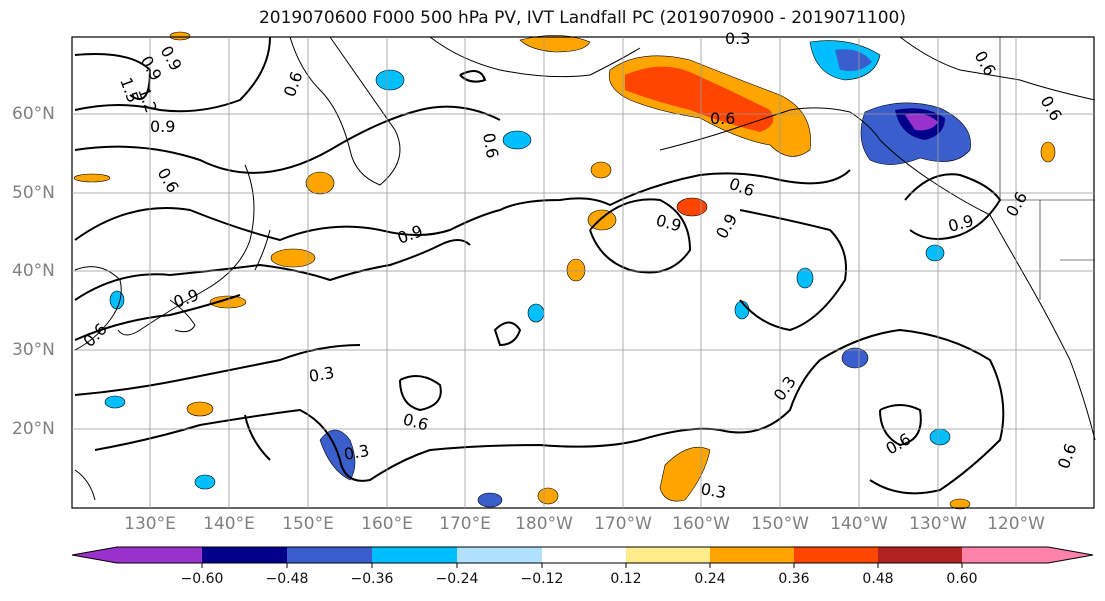 This screenshot has width=1105, height=601. I want to click on colorbar-outline, so click(582, 555).